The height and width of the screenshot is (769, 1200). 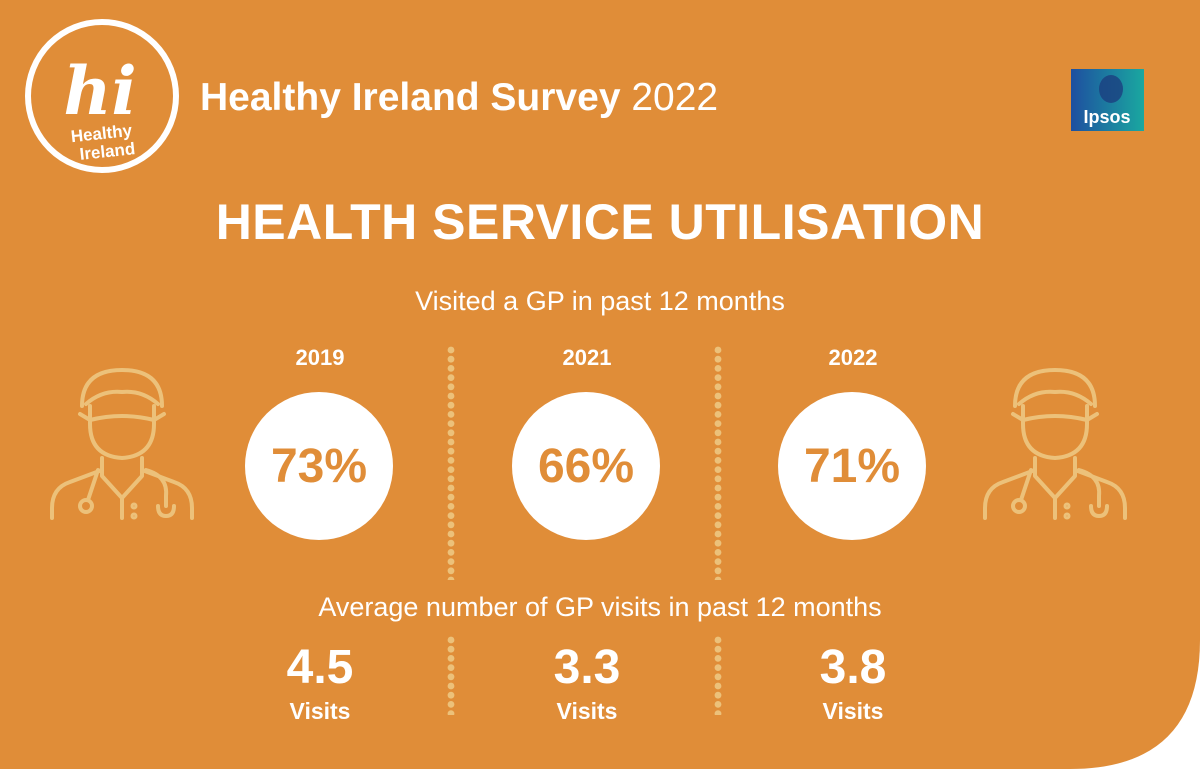 What do you see at coordinates (587, 667) in the screenshot?
I see `visits-value: 3.3` at bounding box center [587, 667].